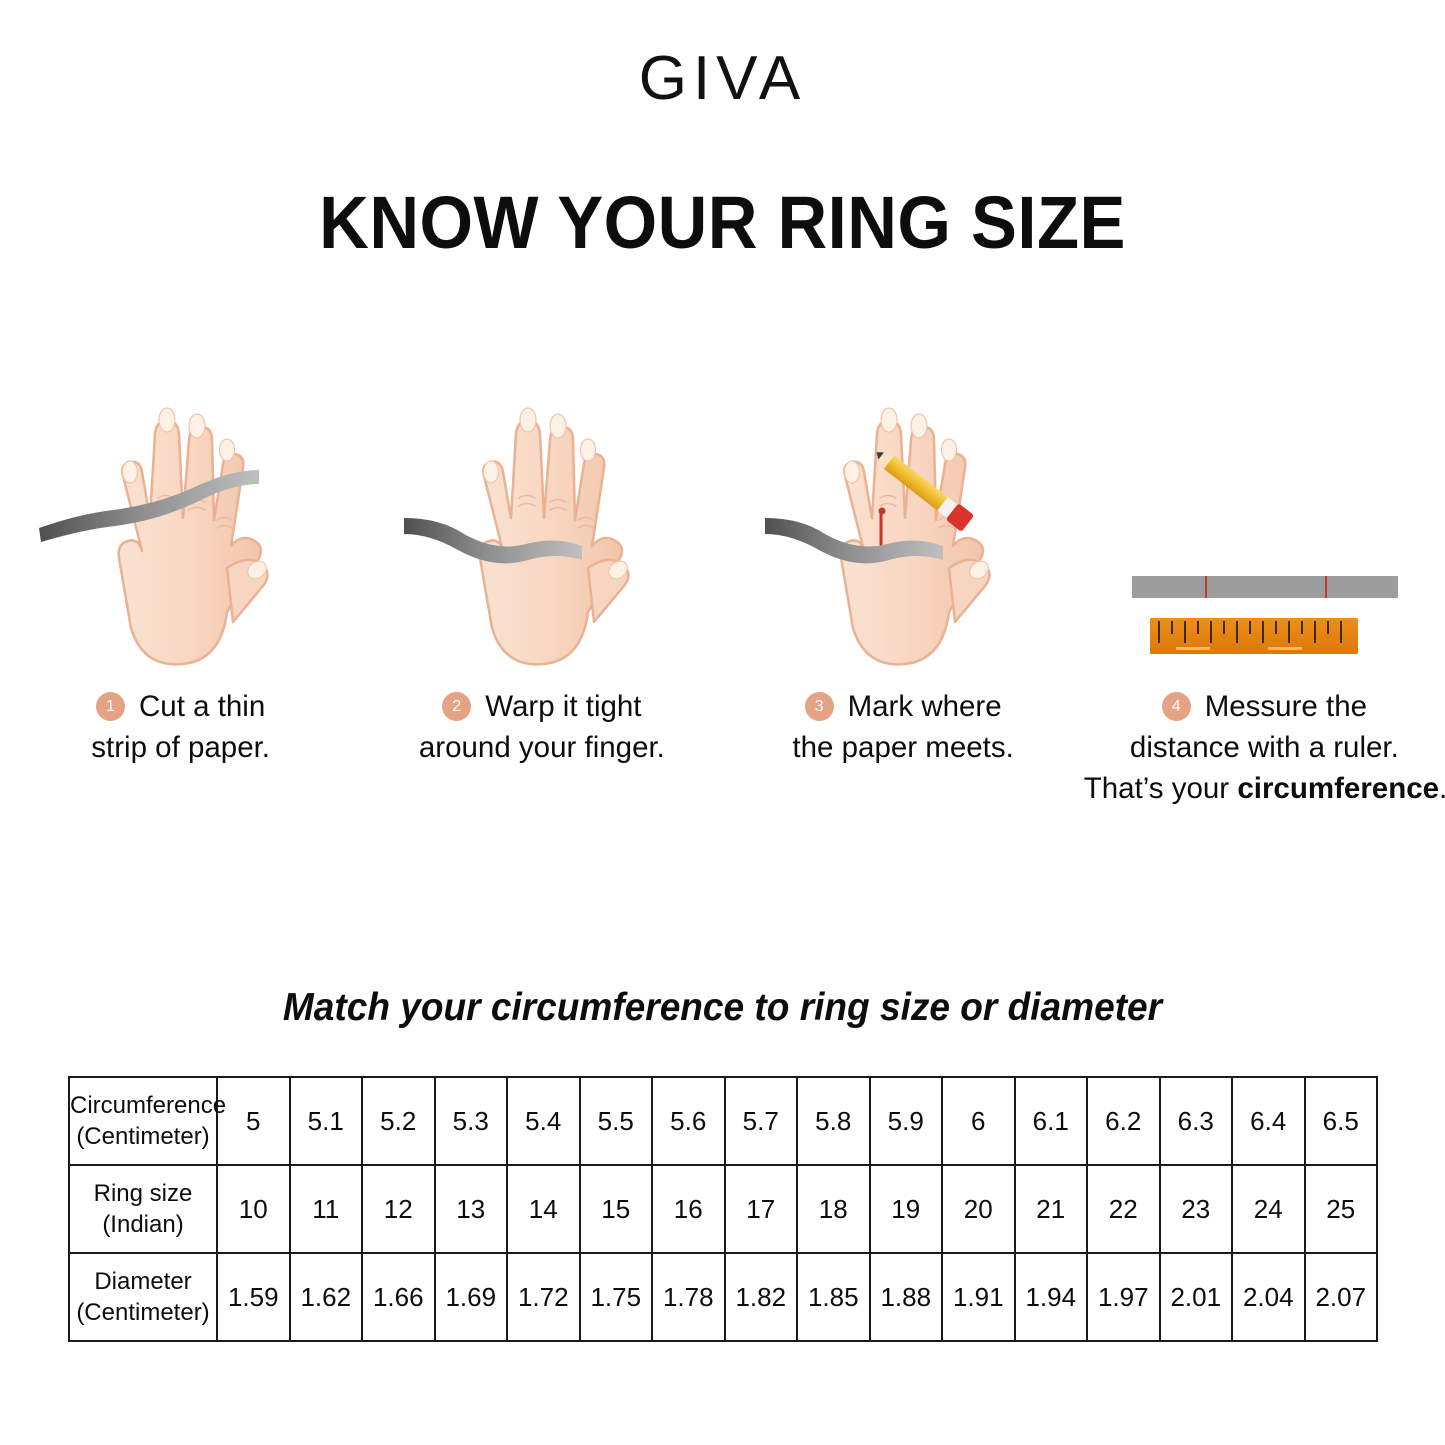 Image resolution: width=1445 pixels, height=1445 pixels. I want to click on step-4-illustration, so click(1264, 530).